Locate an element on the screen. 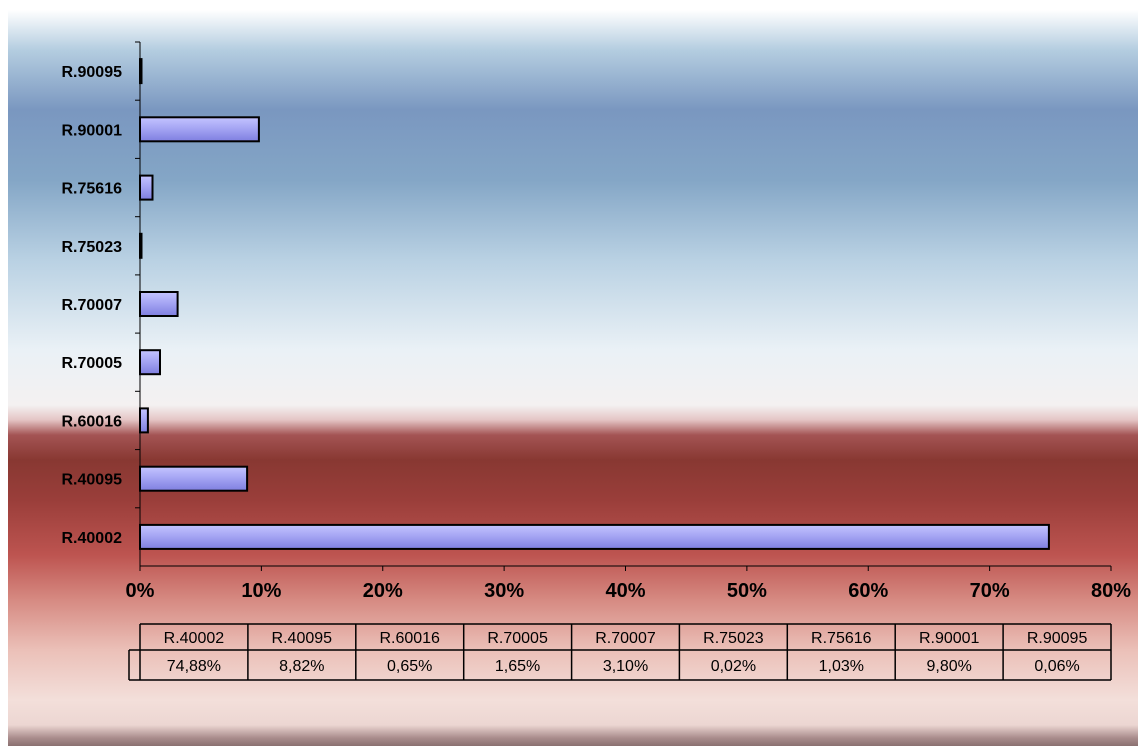  category-label: R.75616 is located at coordinates (92, 189).